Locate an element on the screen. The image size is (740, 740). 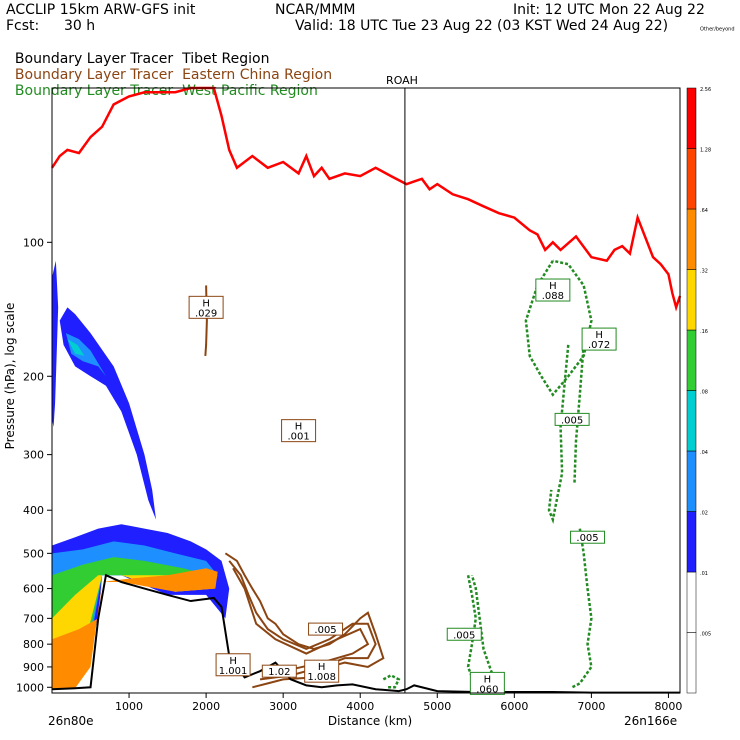
green-label-1-box is located at coordinates (599, 339).